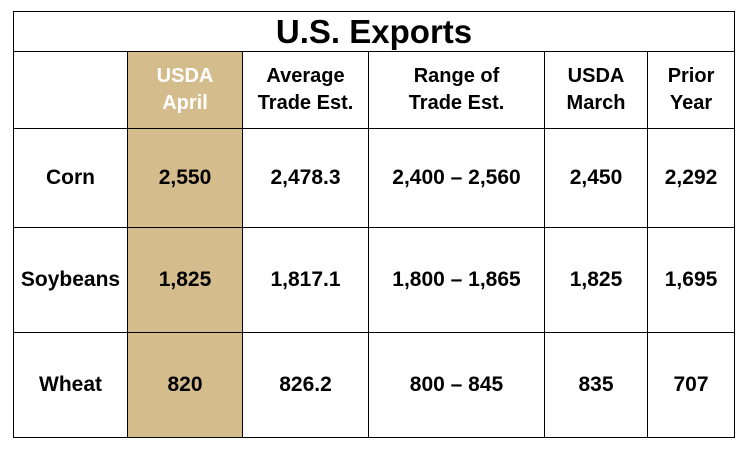 The height and width of the screenshot is (453, 750). Describe the element at coordinates (185, 280) in the screenshot. I see `usda-april-value: 1,825` at that location.